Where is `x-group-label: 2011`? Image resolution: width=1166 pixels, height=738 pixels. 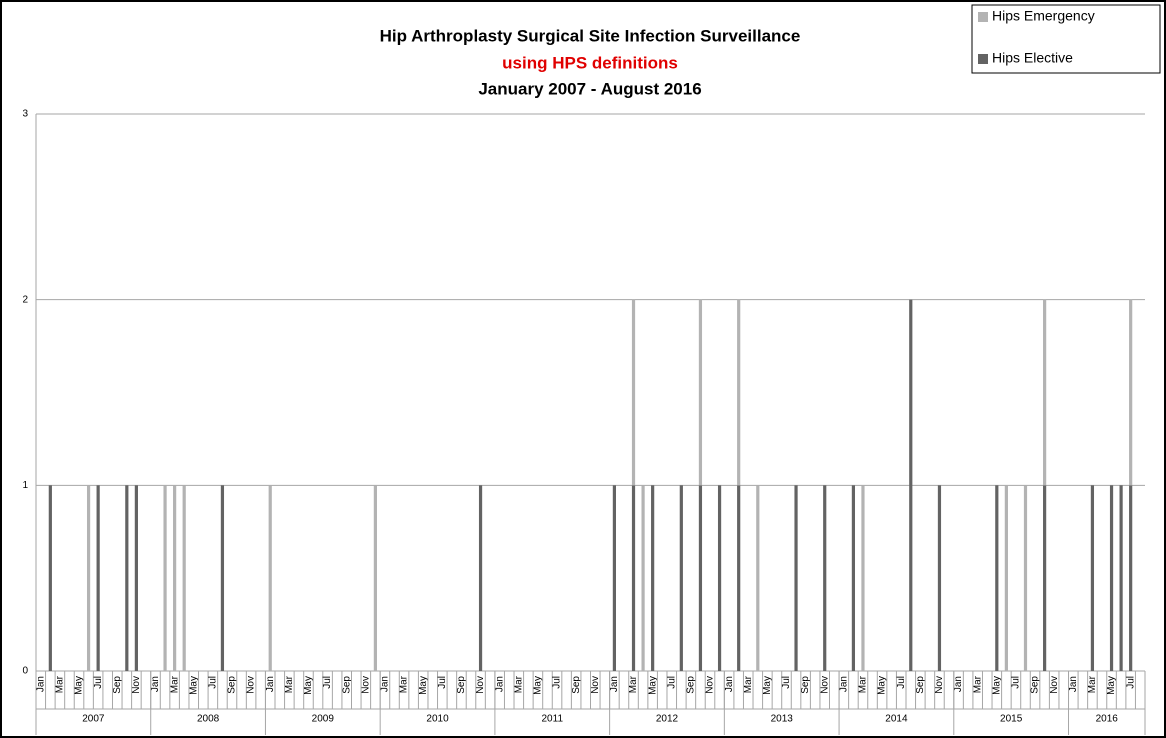
x-group-label: 2011 is located at coordinates (553, 719).